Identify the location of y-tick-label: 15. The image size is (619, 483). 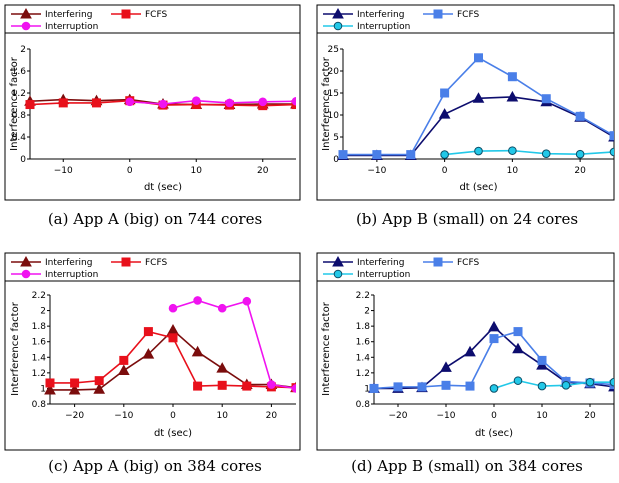
(333, 94).